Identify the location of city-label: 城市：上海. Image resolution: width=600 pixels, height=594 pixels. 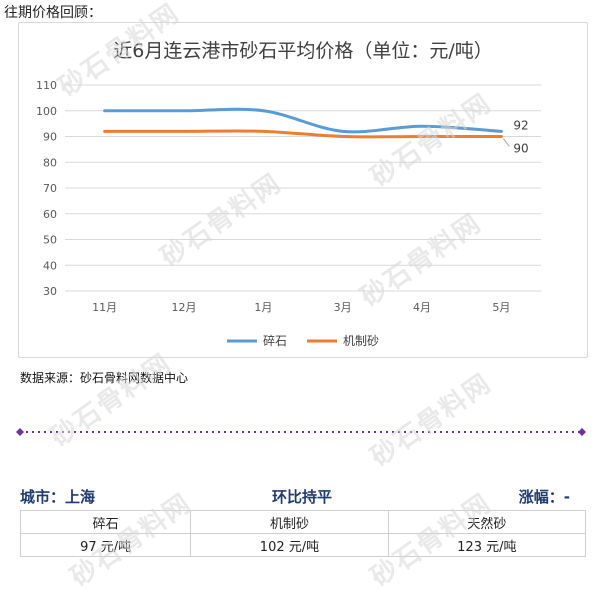
(57, 496).